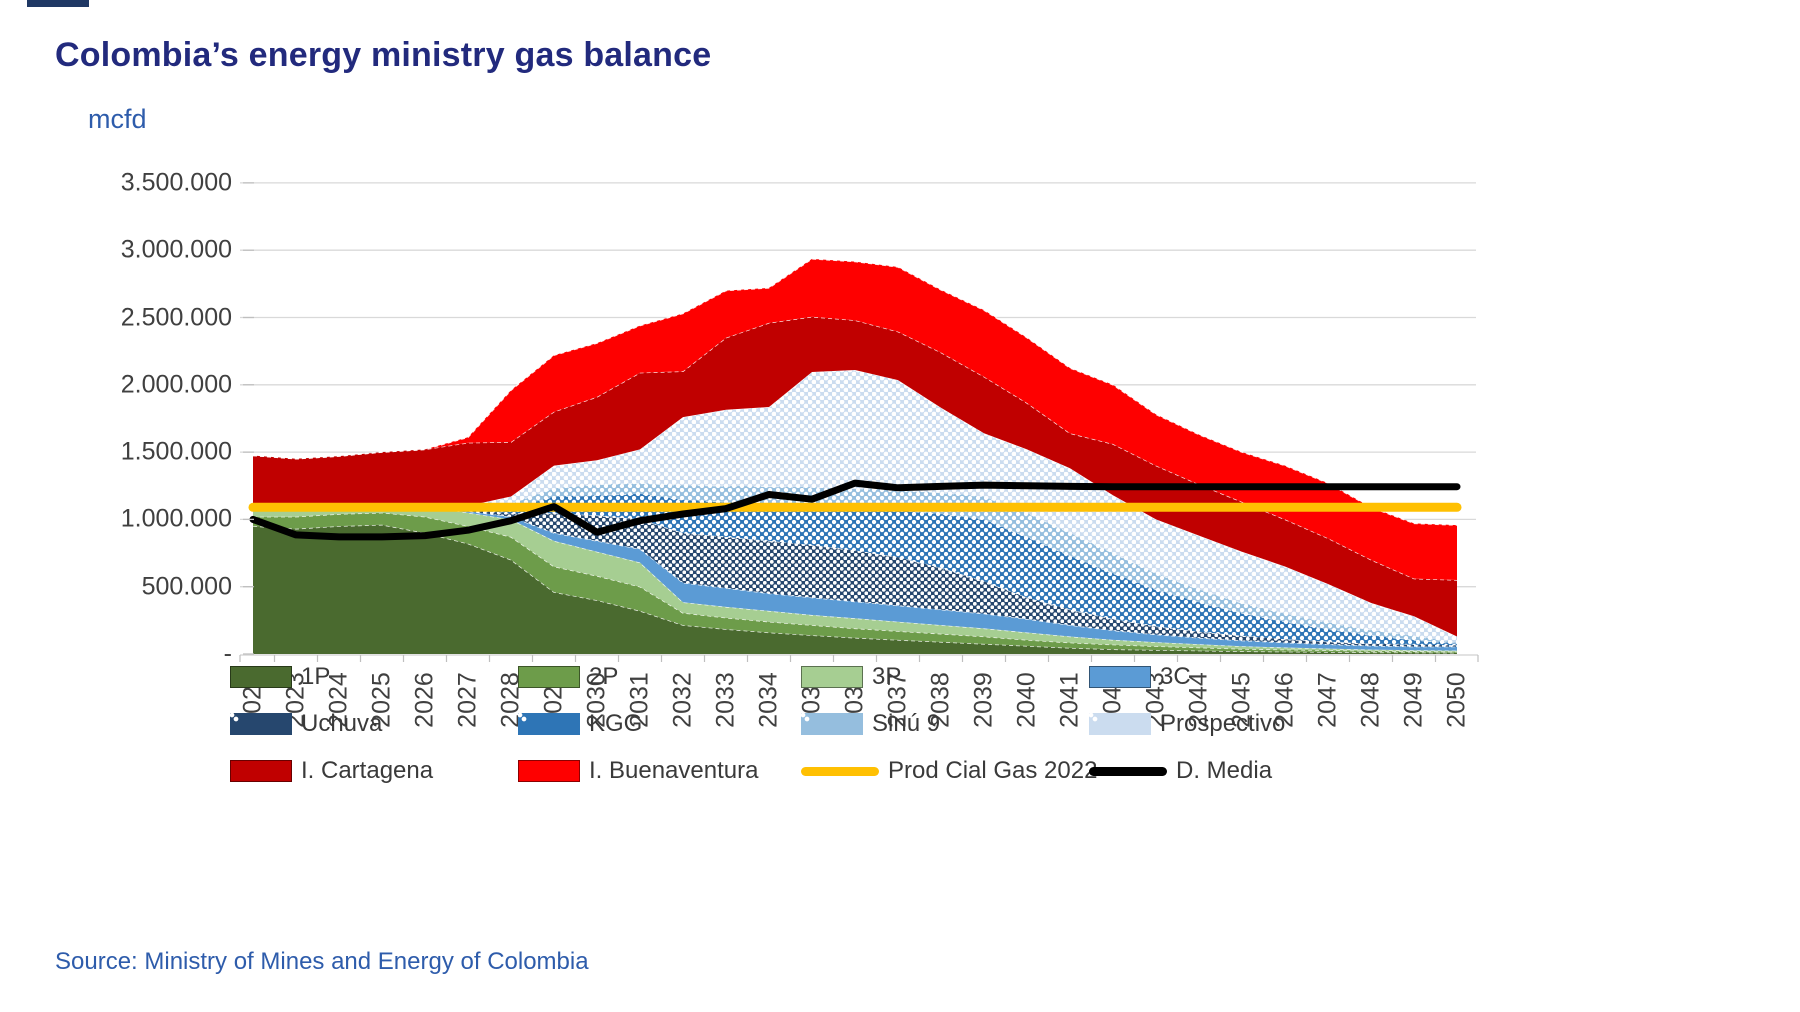  I want to click on legend-item-d-media: D. Media, so click(1181, 770).